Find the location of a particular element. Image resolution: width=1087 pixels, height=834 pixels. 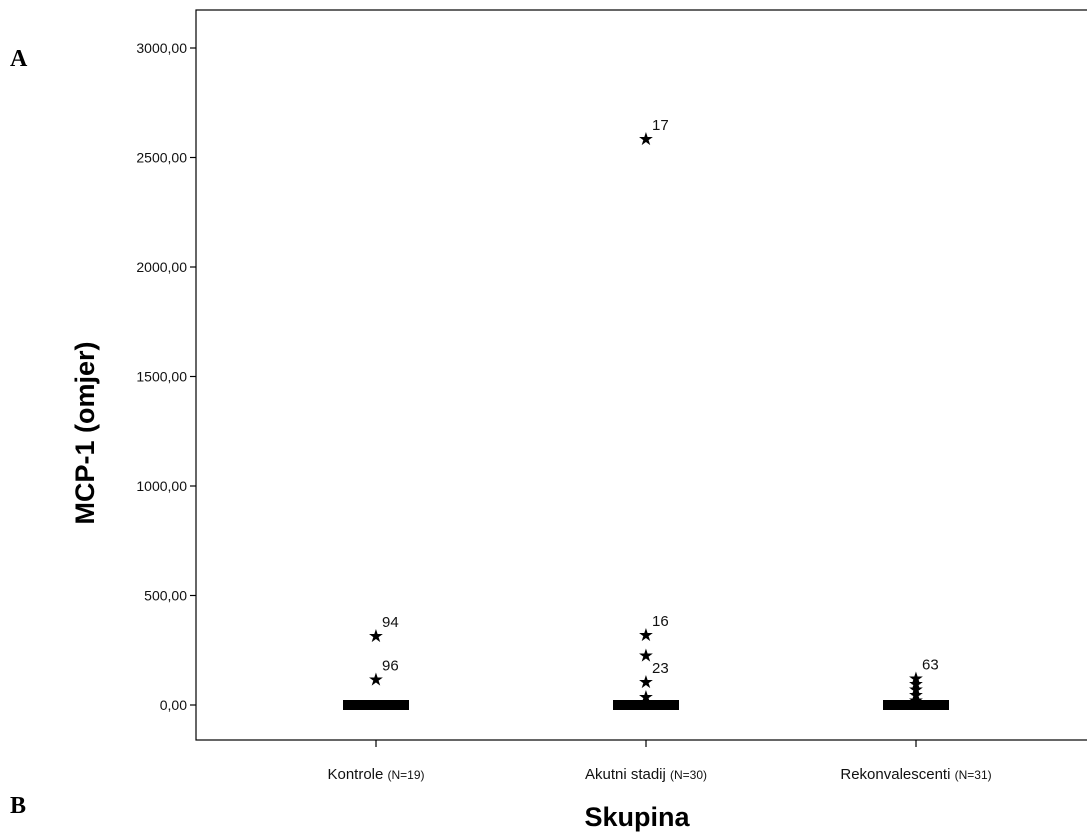

outlier-label: 96 is located at coordinates (390, 666).